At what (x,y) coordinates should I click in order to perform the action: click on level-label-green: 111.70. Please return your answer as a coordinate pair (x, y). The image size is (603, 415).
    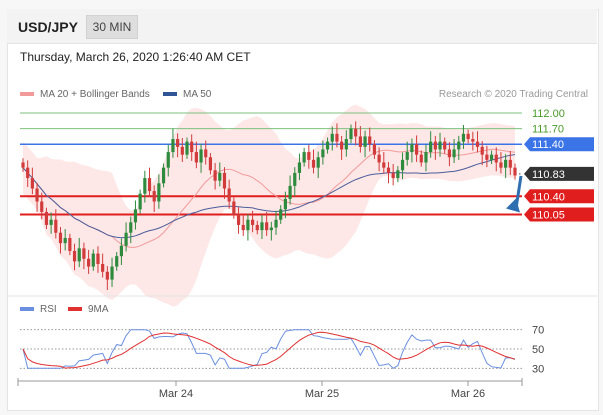
    Looking at the image, I should click on (548, 130).